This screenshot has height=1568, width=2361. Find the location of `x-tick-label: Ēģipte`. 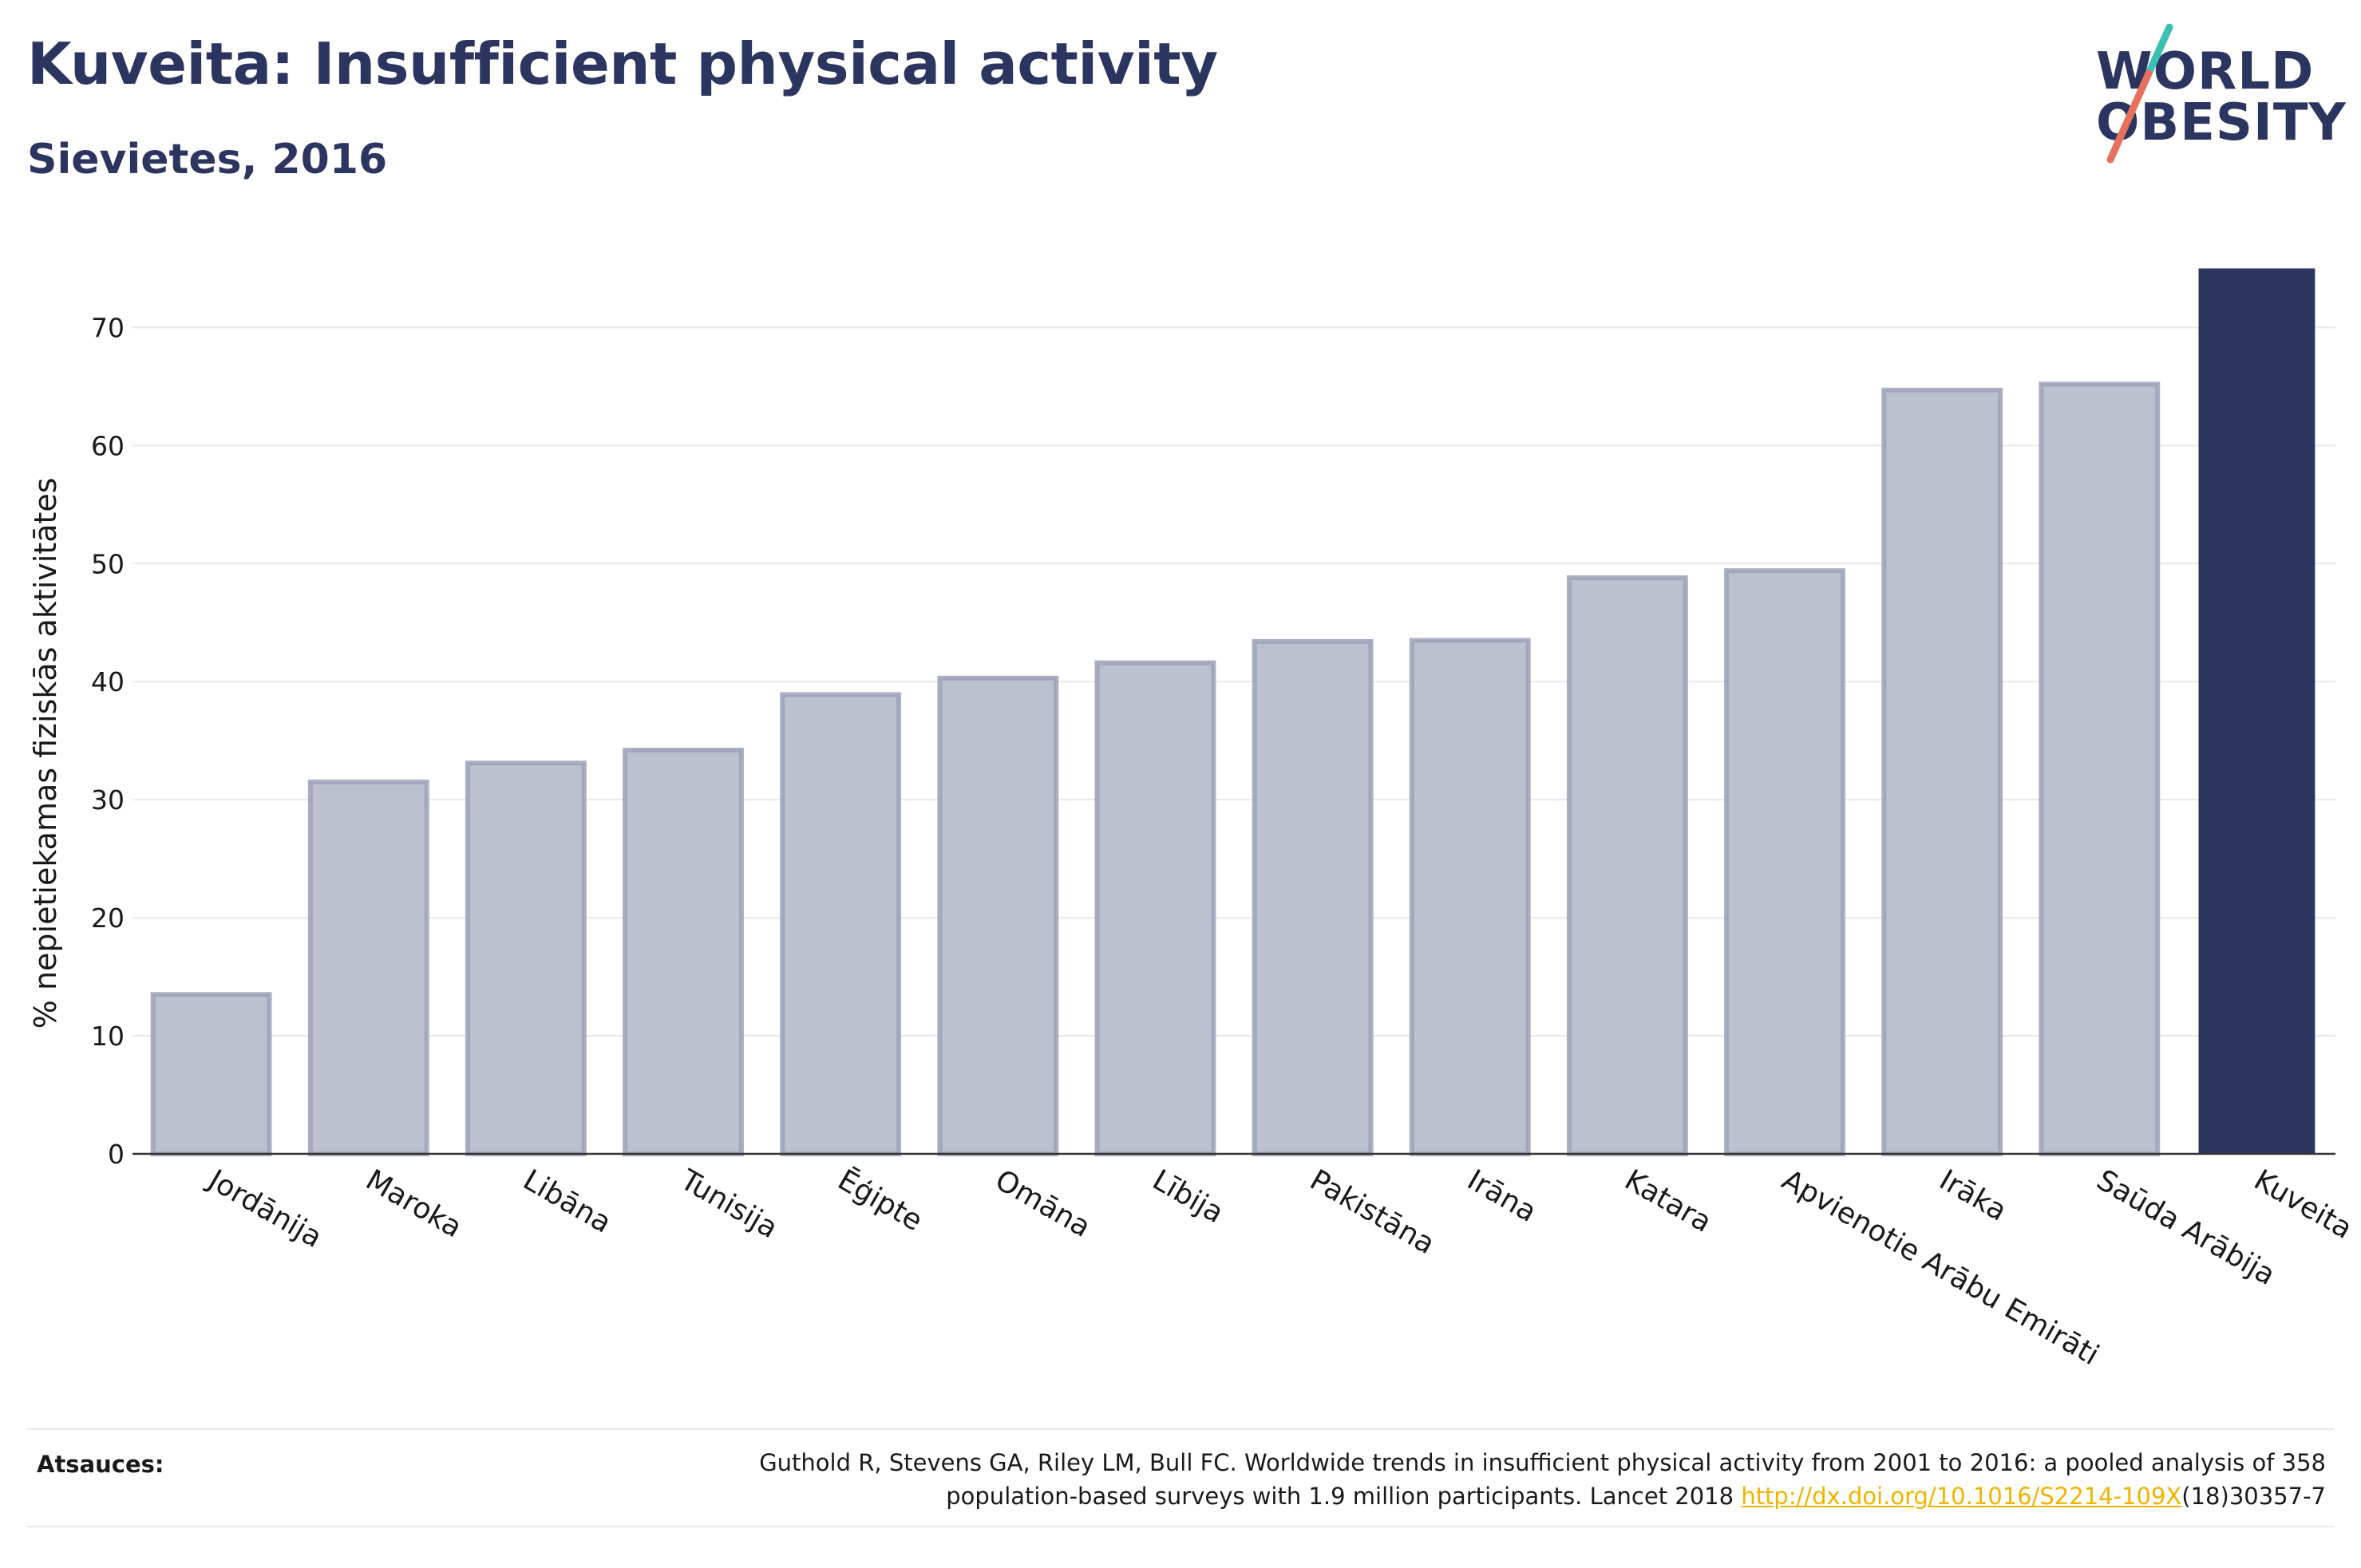

x-tick-label: Ēģipte is located at coordinates (880, 1200).